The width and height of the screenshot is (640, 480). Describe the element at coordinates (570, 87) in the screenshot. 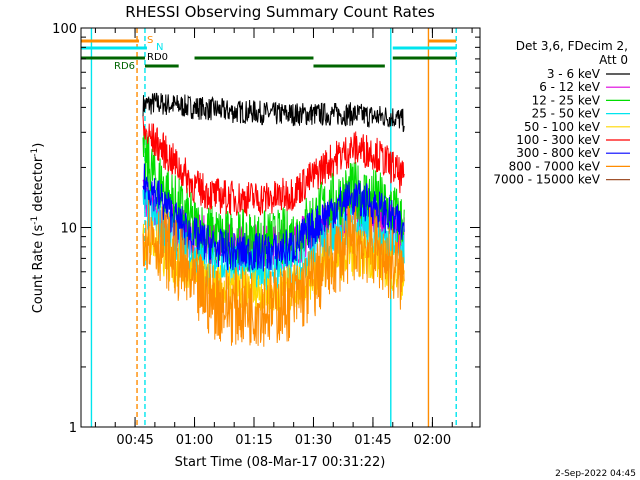

I see `legend-label-1: 6 - 12 keV` at that location.